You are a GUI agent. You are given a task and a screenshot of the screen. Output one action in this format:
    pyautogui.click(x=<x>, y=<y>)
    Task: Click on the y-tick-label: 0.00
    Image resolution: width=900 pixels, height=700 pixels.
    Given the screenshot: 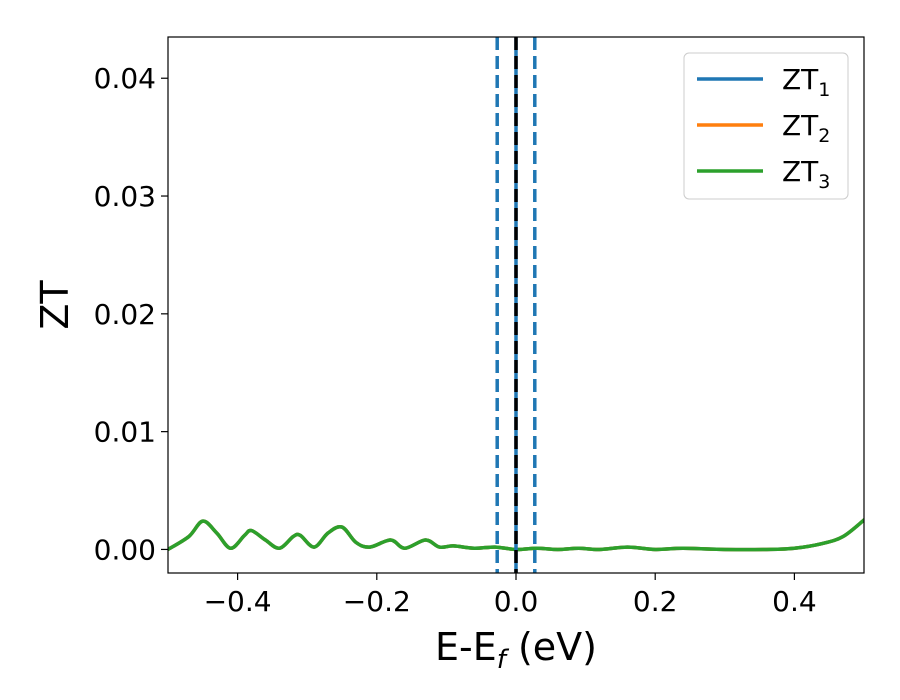 What is the action you would take?
    pyautogui.click(x=125, y=549)
    